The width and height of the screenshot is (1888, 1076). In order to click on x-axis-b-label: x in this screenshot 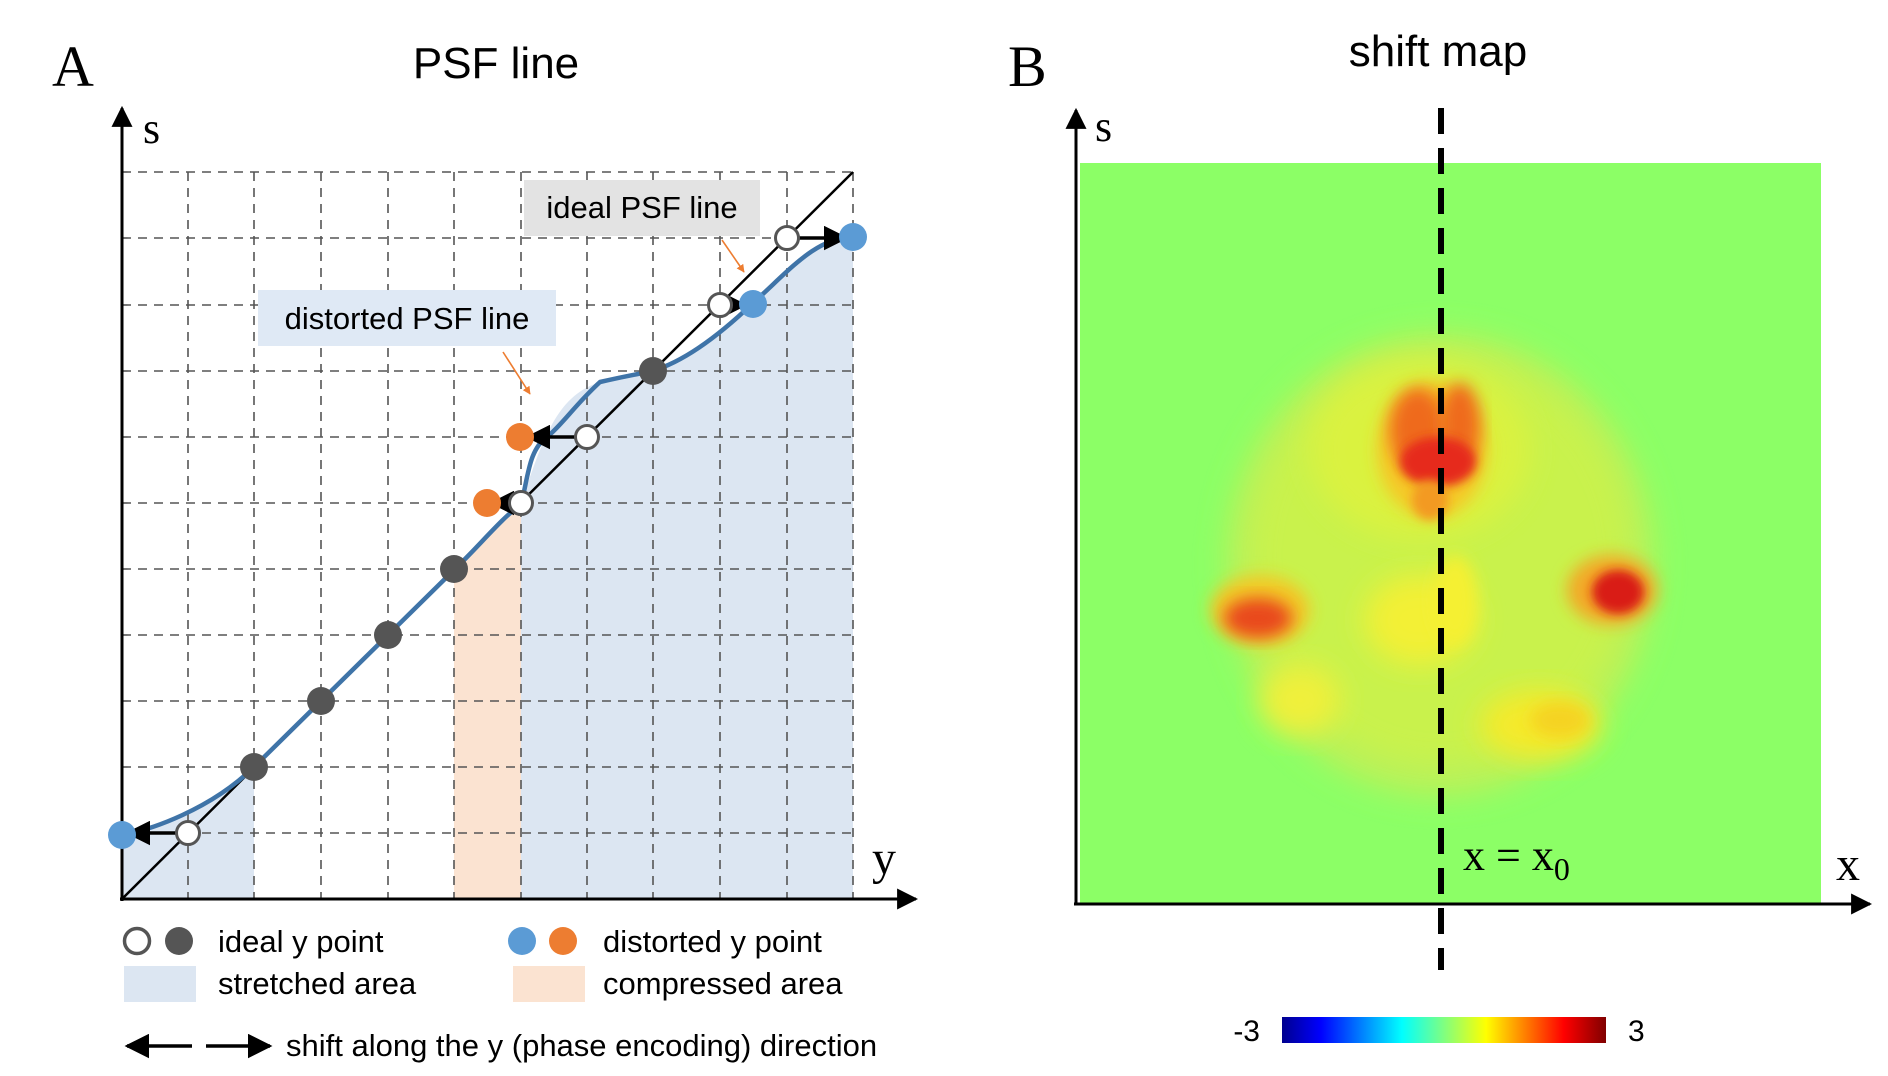, I will do `click(1848, 864)`.